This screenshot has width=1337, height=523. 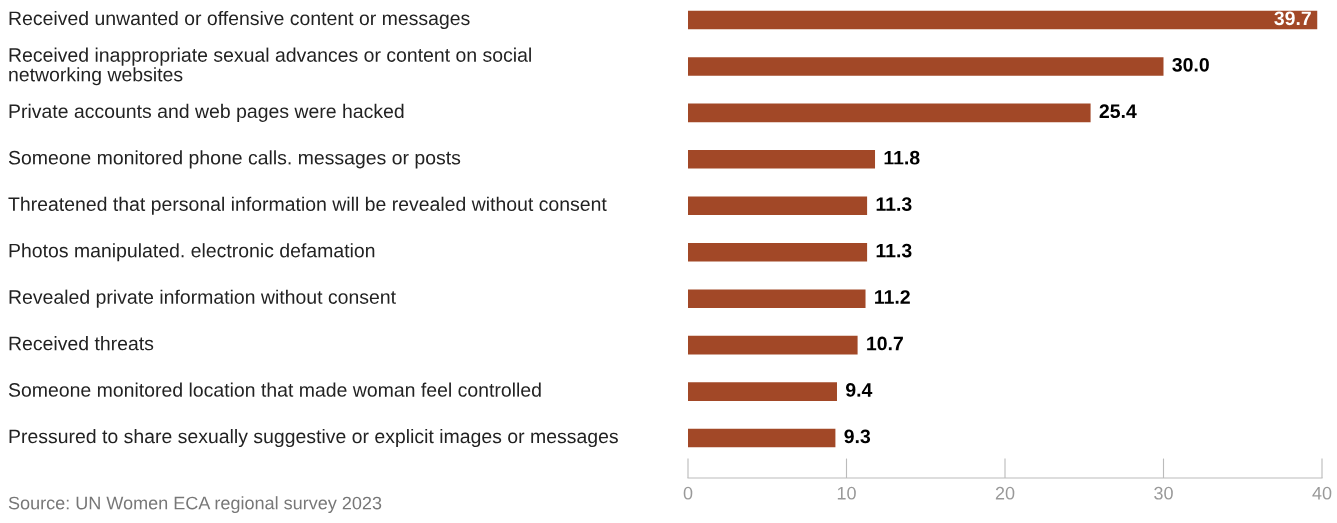 What do you see at coordinates (1163, 493) in the screenshot?
I see `x-tick-label: 30` at bounding box center [1163, 493].